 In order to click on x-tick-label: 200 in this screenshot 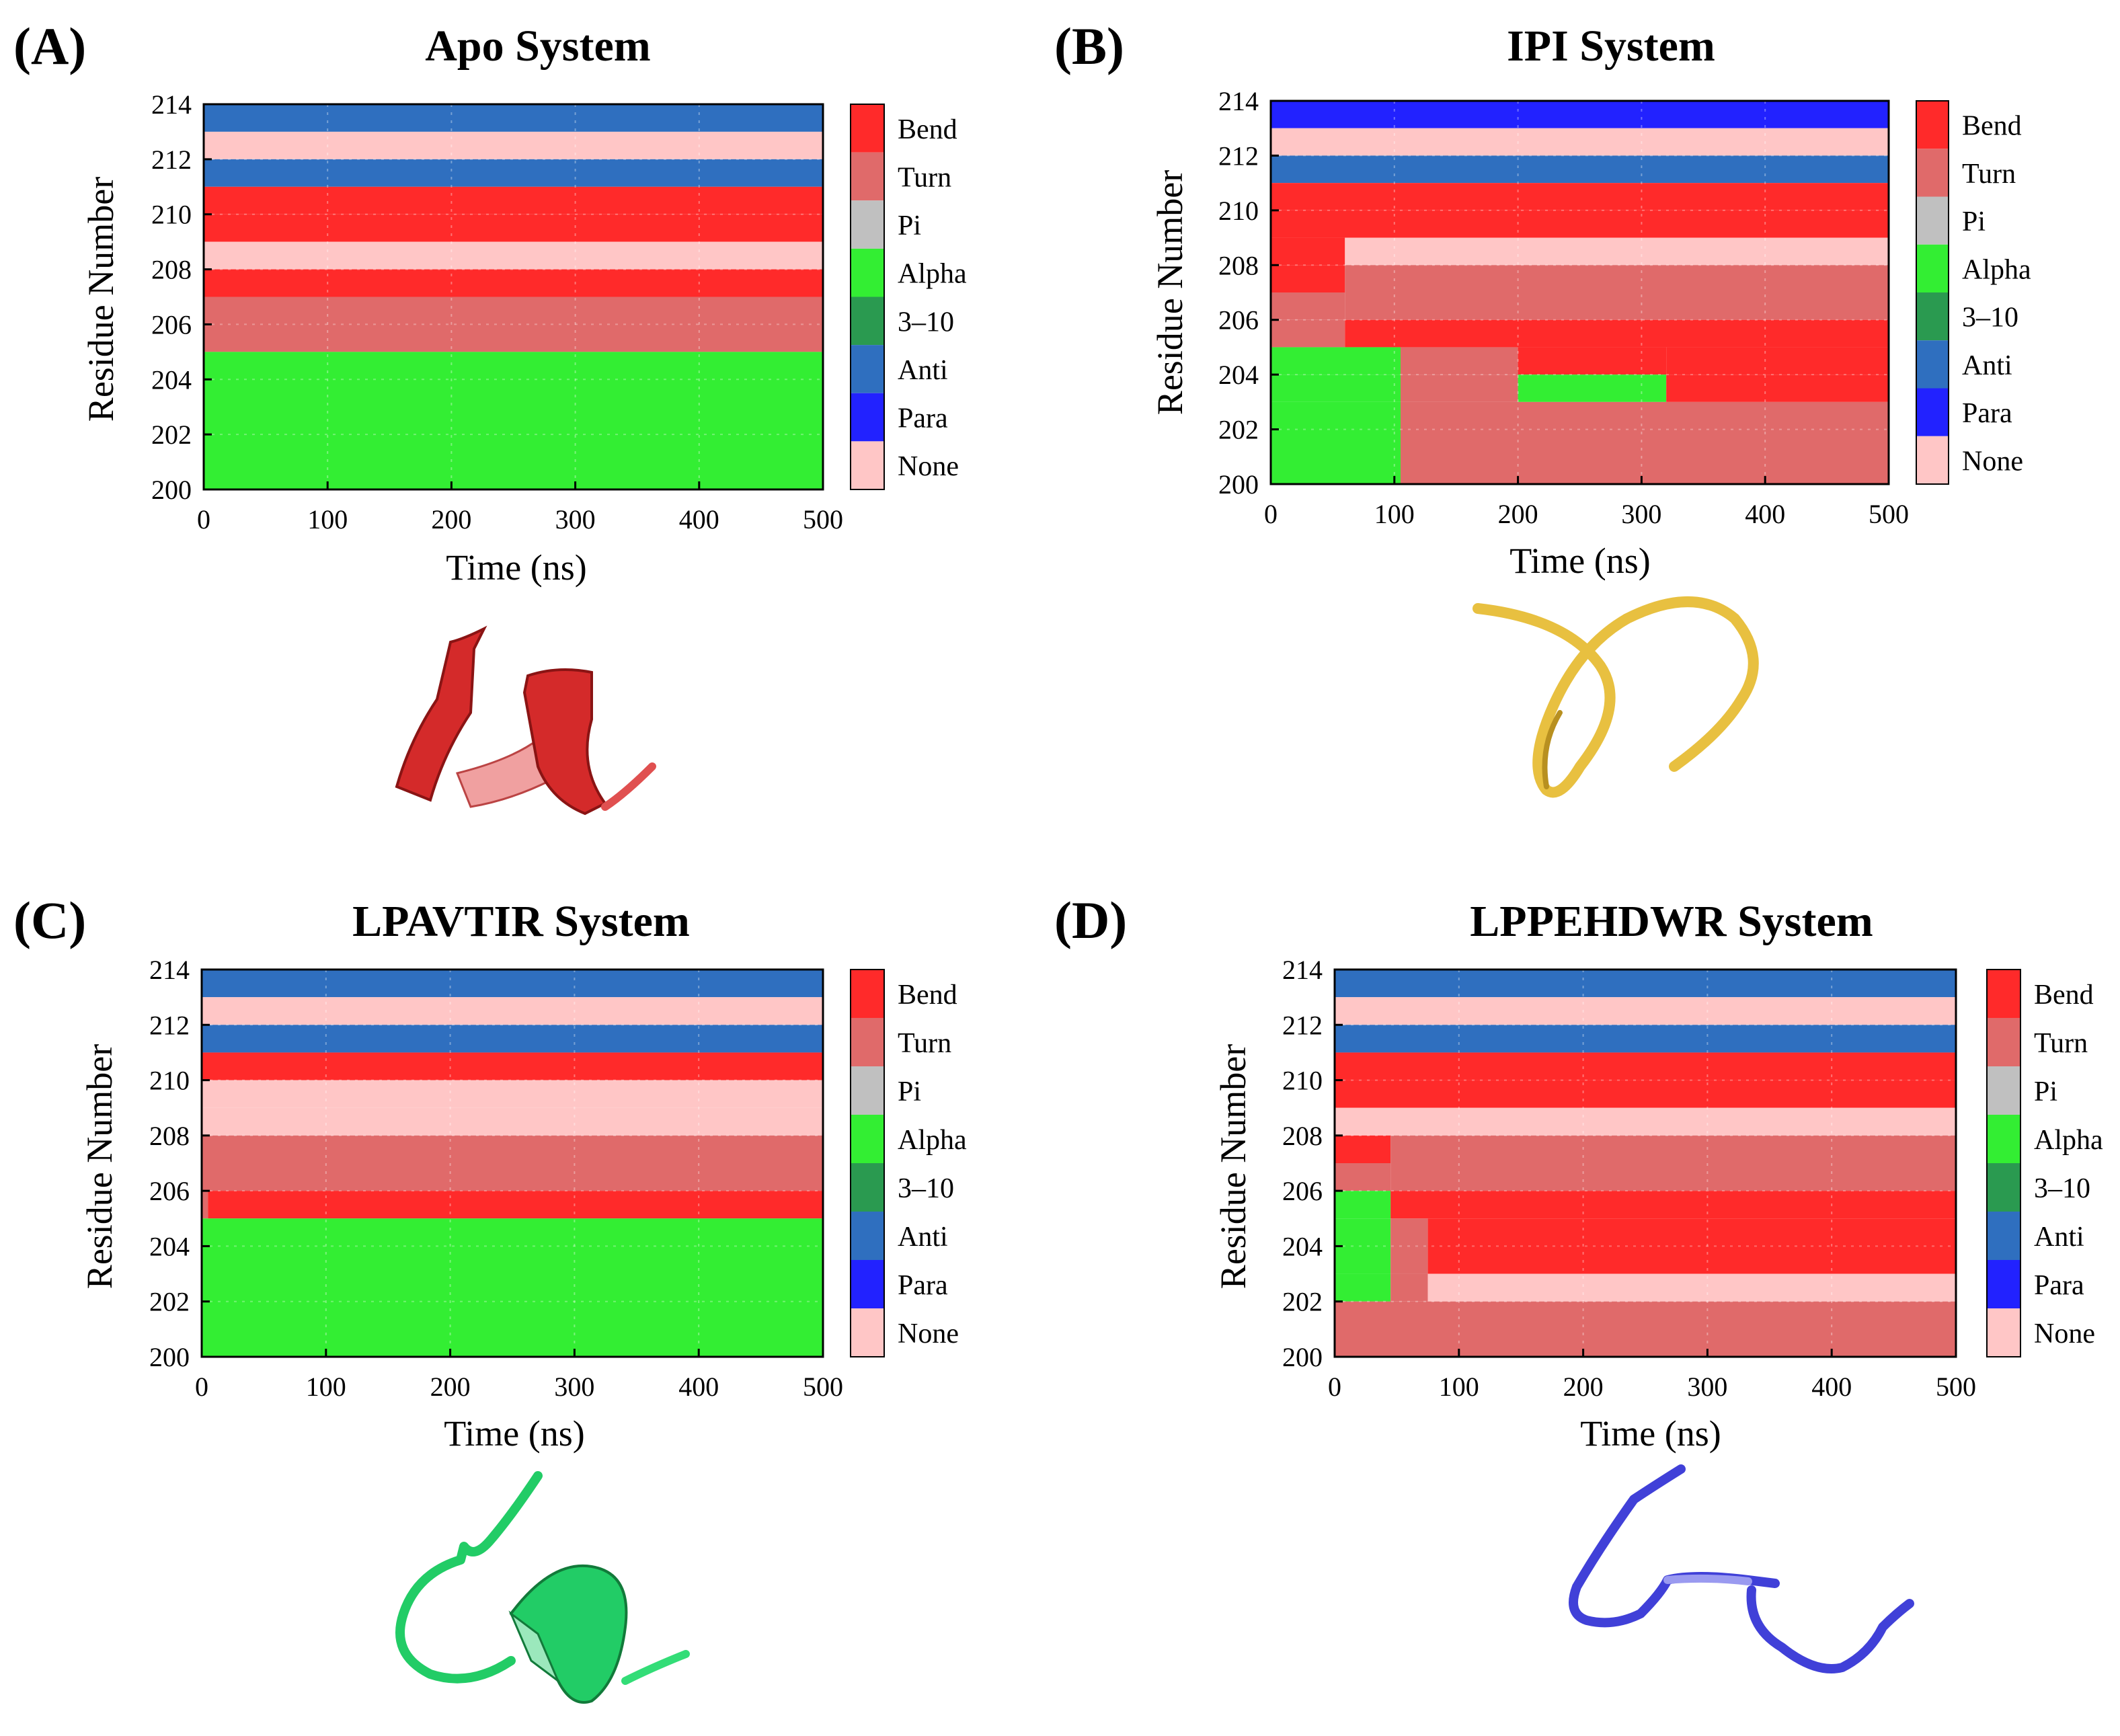, I will do `click(450, 1387)`.